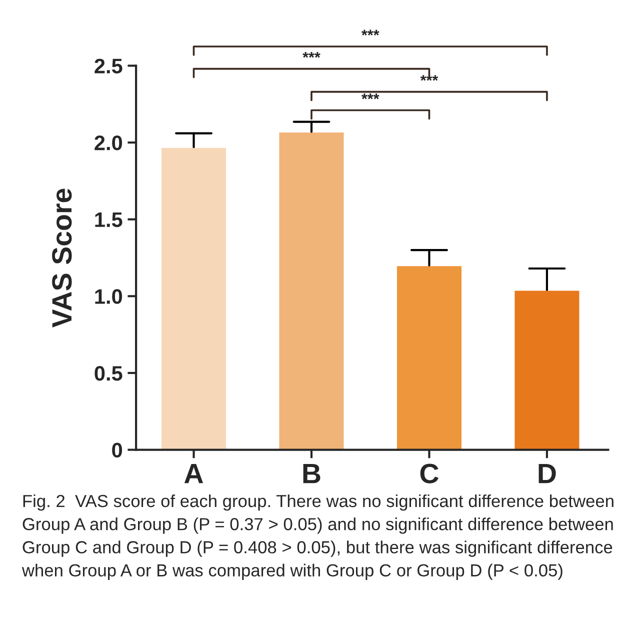 Image resolution: width=627 pixels, height=638 pixels. Describe the element at coordinates (108, 143) in the screenshot. I see `y-tick-label: 2.0` at that location.